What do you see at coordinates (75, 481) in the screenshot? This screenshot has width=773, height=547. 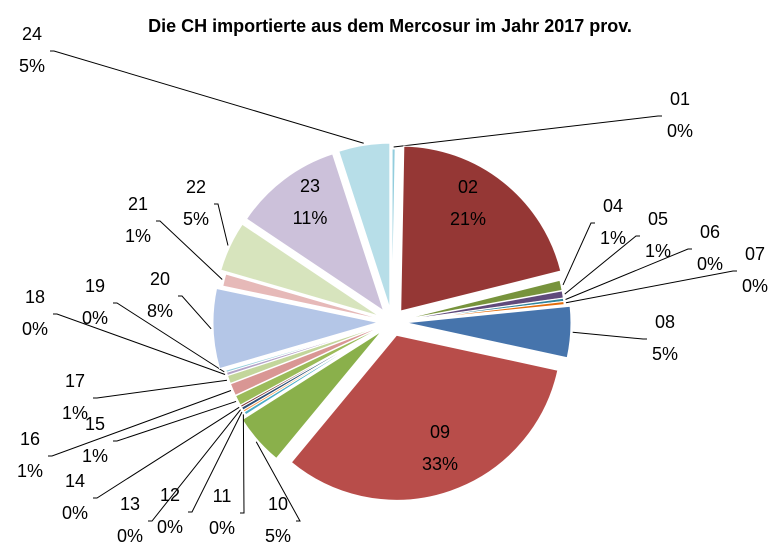 I see `slice-category-label: 14` at bounding box center [75, 481].